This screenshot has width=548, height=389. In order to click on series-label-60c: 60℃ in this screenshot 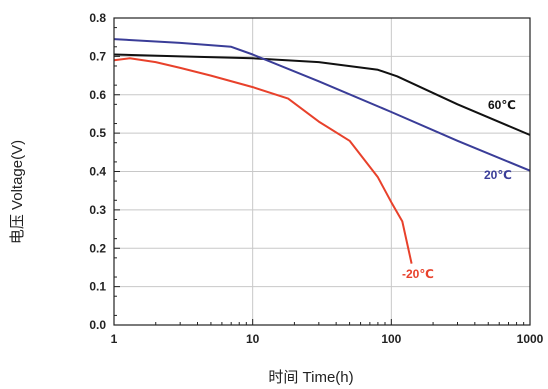, I will do `click(502, 105)`.